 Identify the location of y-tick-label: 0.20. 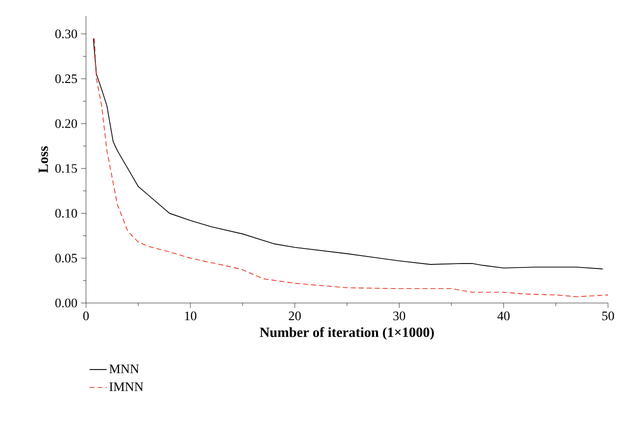
(66, 123).